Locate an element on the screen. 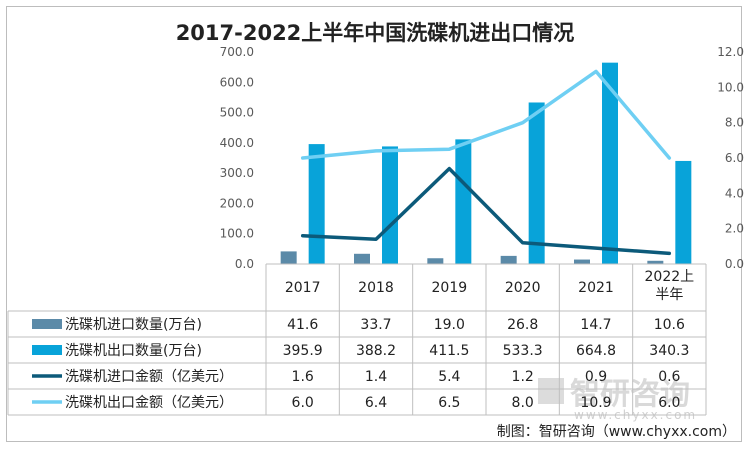  left-axis-tick-label: 200.0 is located at coordinates (237, 203).